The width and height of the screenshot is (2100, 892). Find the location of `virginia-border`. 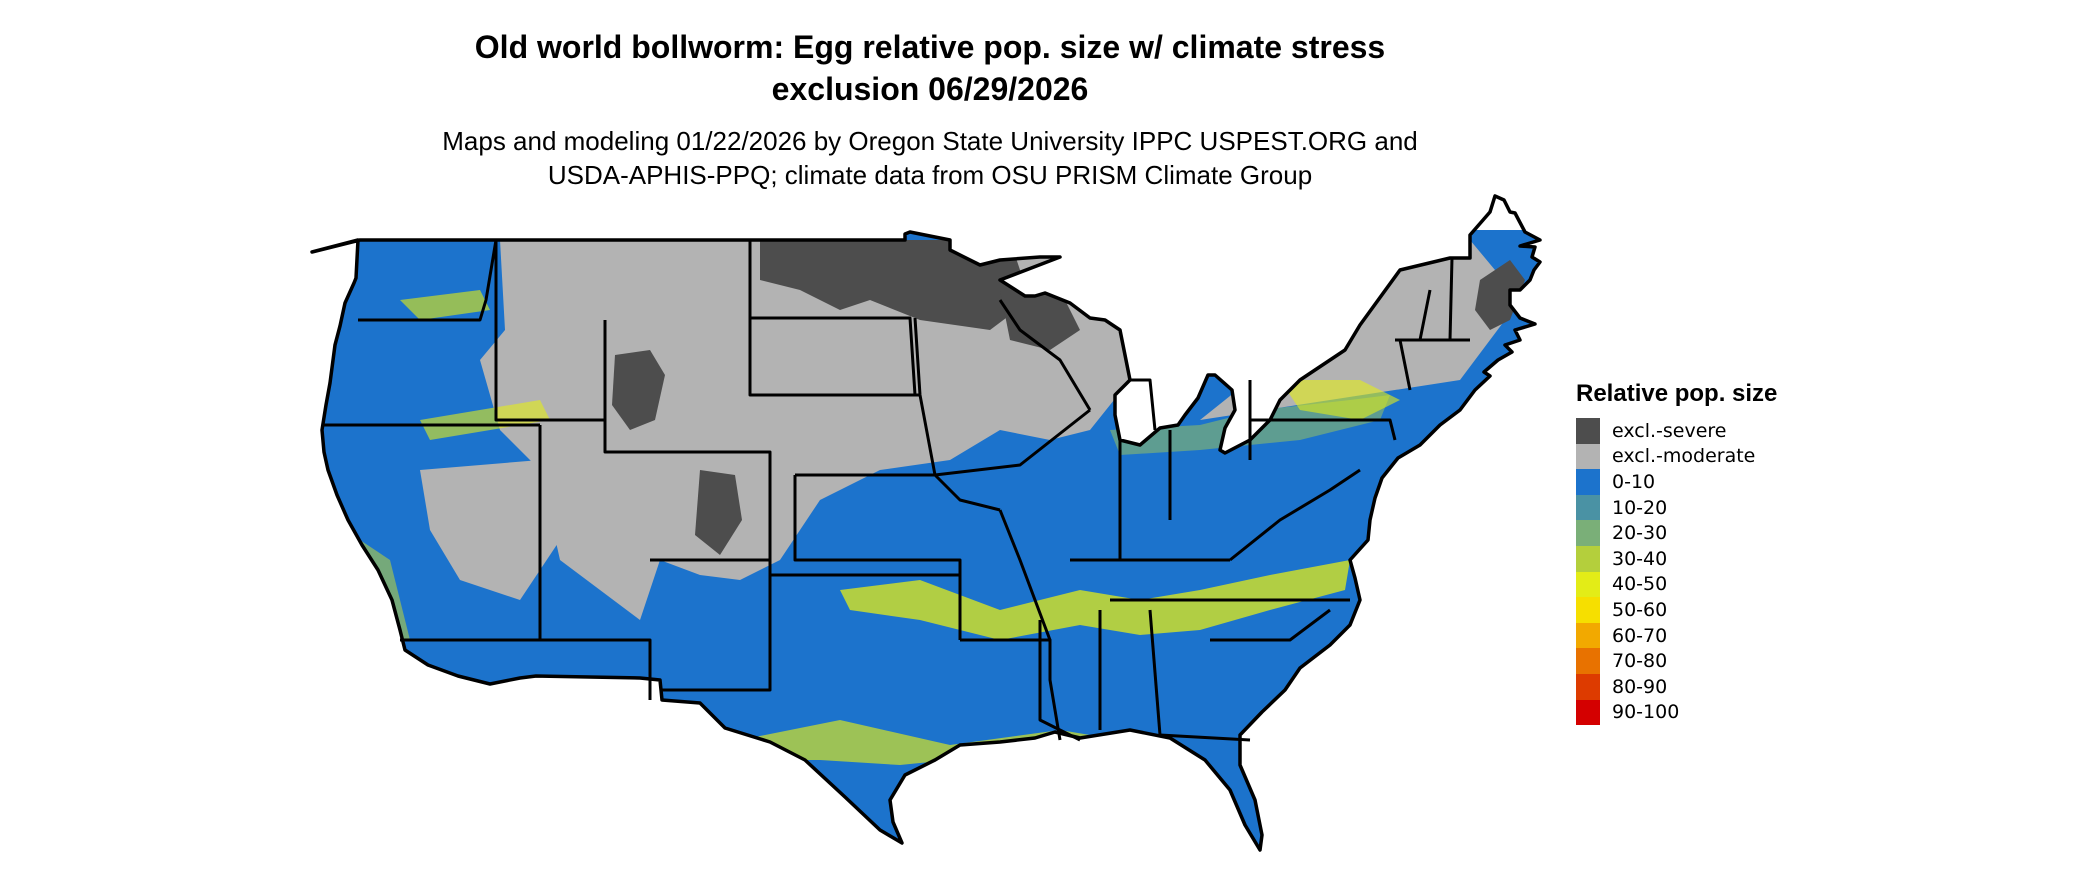

virginia-border is located at coordinates (1295, 515).